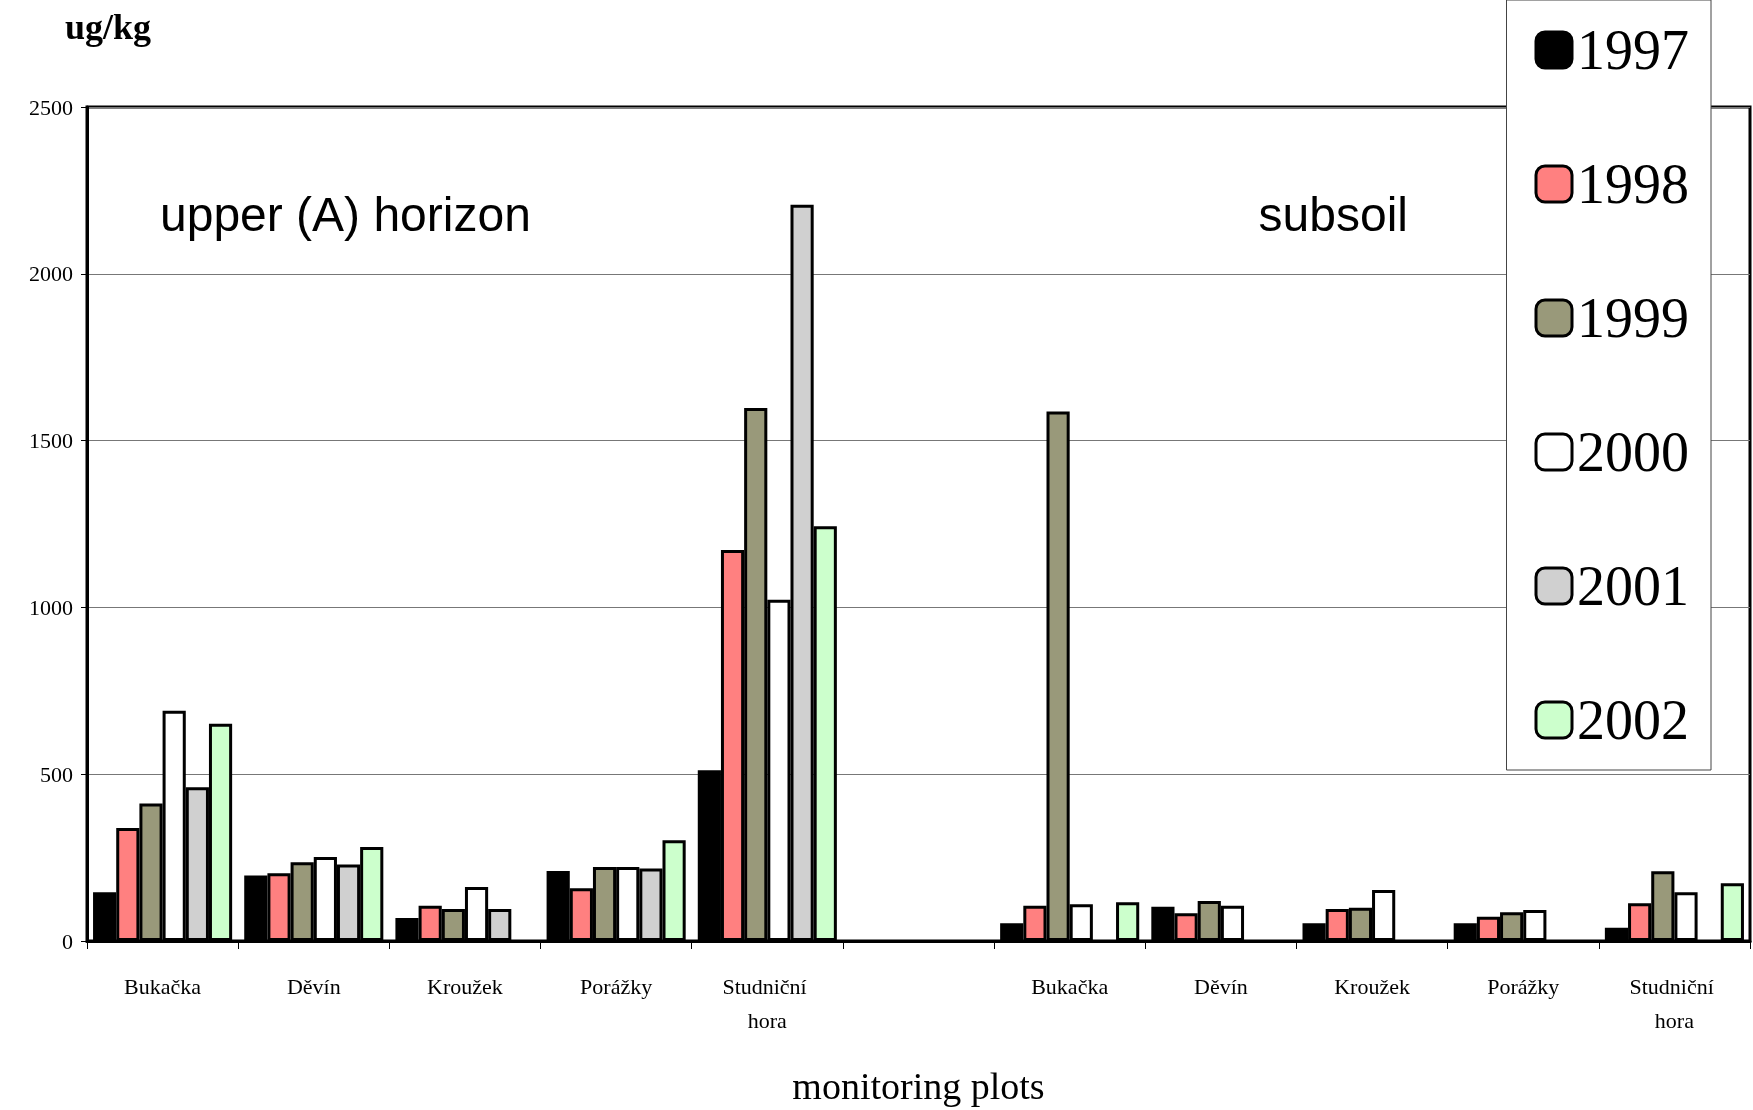  I want to click on annotation: subsoil, so click(1333, 214).